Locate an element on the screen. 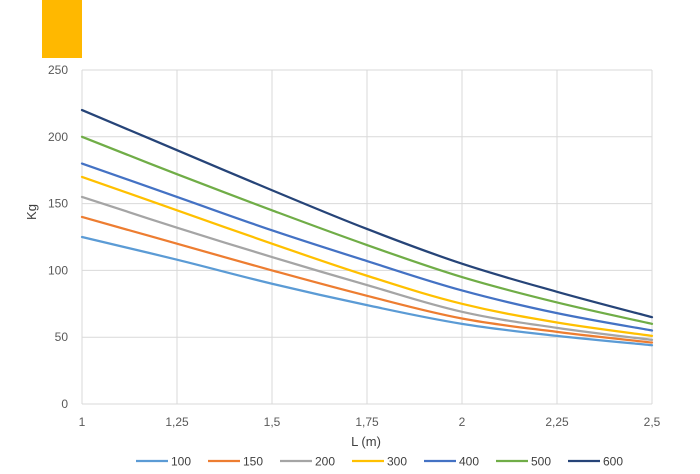 This screenshot has height=474, width=700. x-tick-label: 2,25 is located at coordinates (557, 422).